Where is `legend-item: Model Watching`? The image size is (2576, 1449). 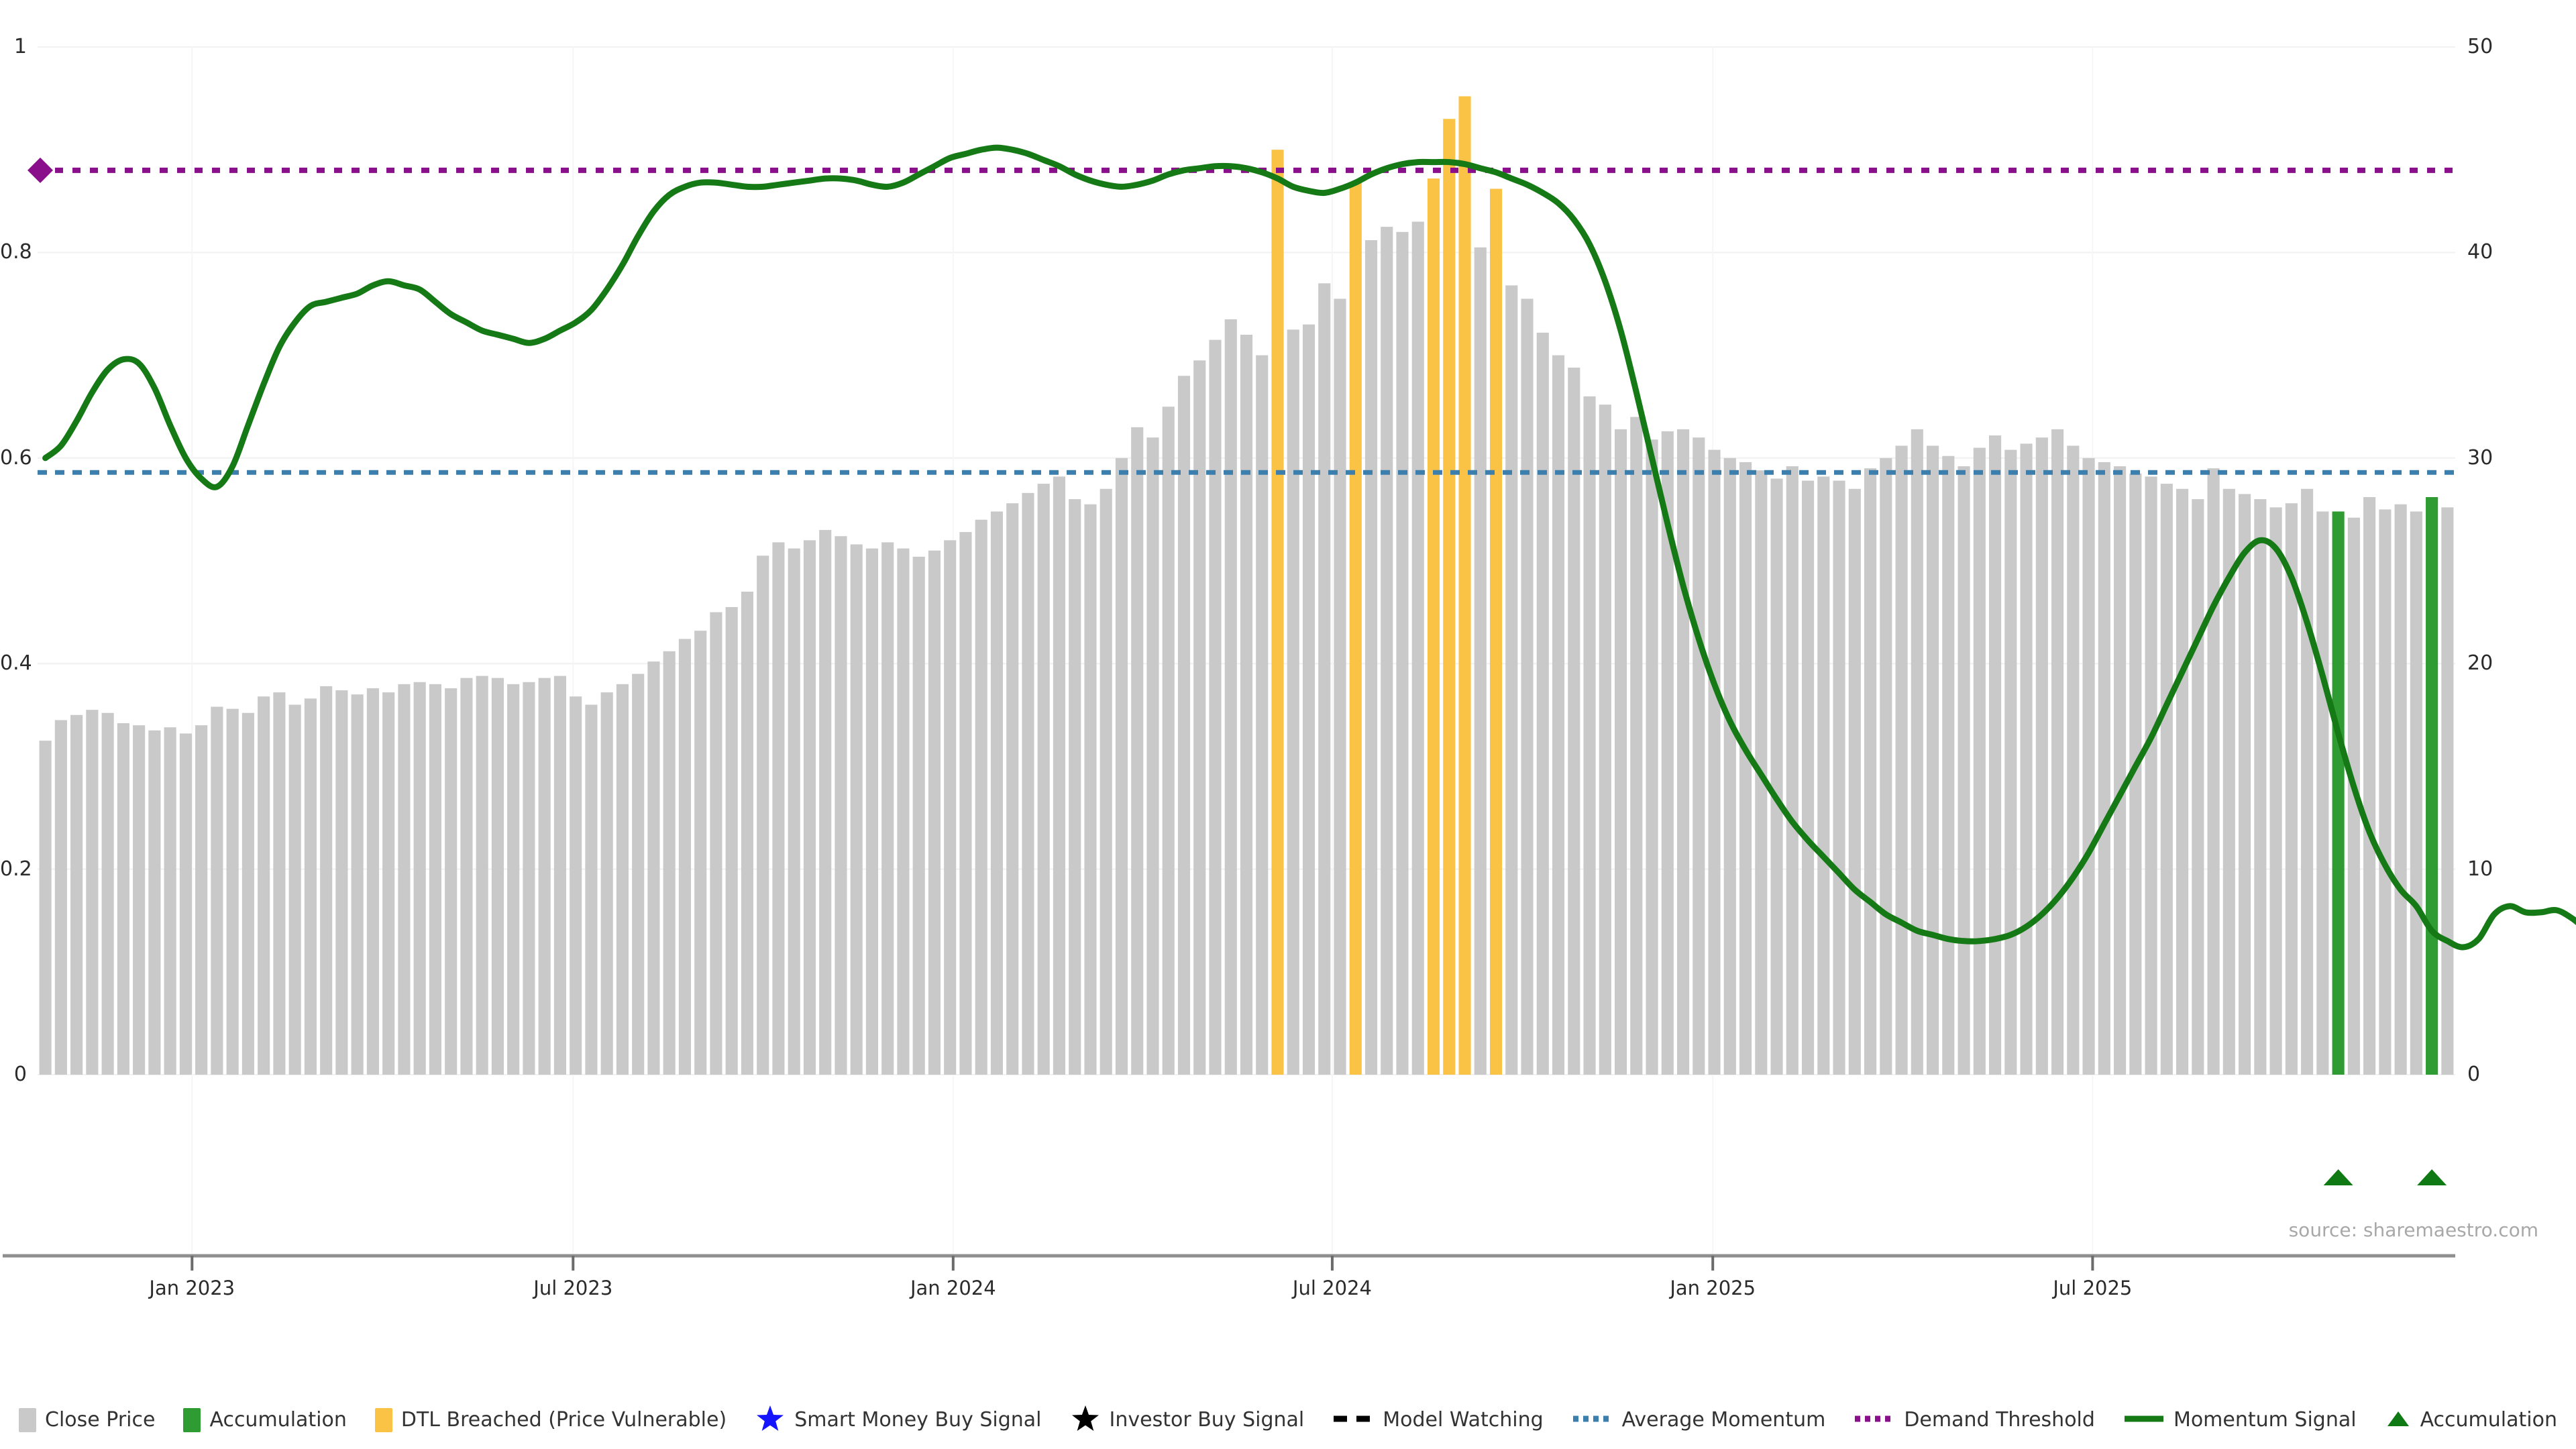 legend-item: Model Watching is located at coordinates (1438, 1420).